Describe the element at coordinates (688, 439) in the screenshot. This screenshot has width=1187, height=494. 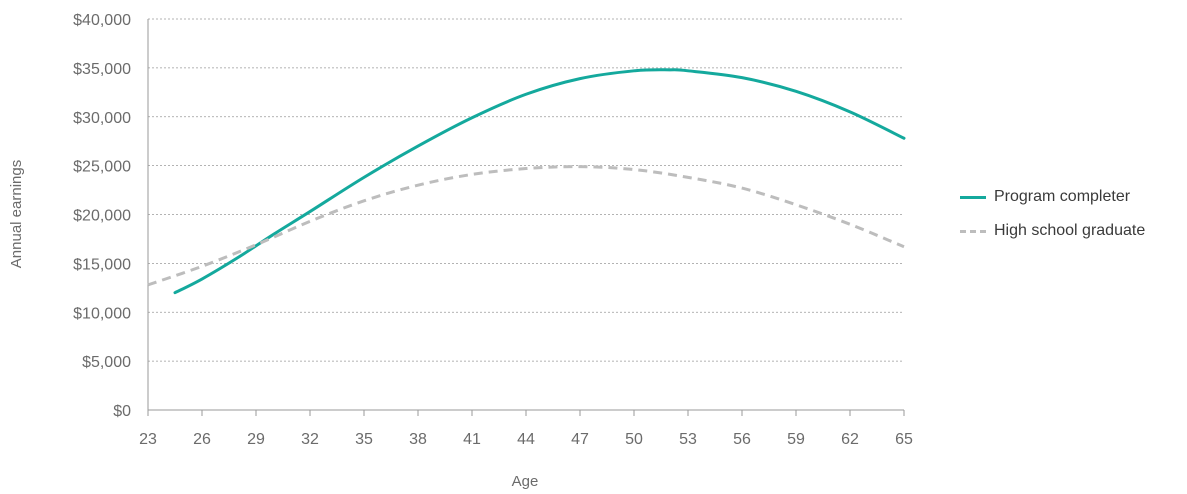
I see `x-tick-label-10: 53` at that location.